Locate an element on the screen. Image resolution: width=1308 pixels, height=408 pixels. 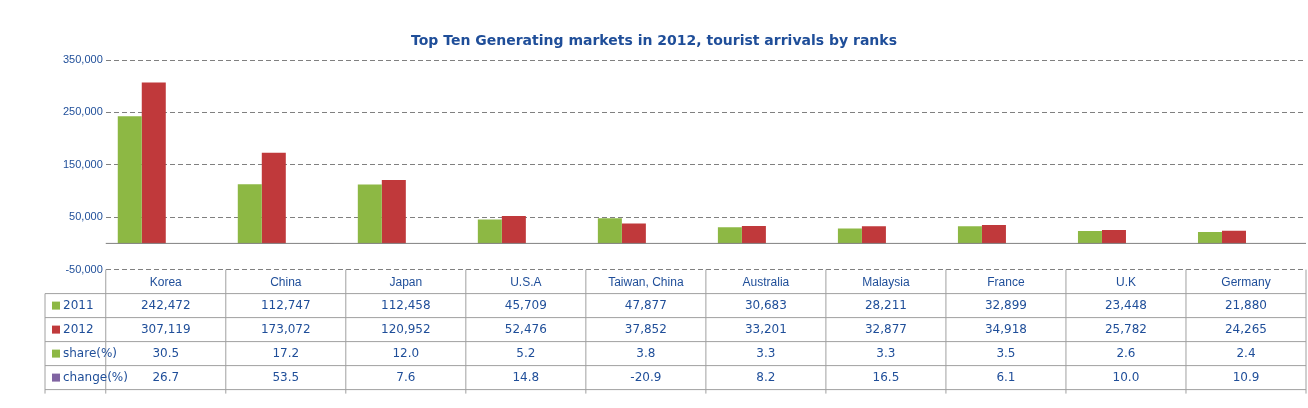
data-label: 21,880 is located at coordinates (1245, 304).